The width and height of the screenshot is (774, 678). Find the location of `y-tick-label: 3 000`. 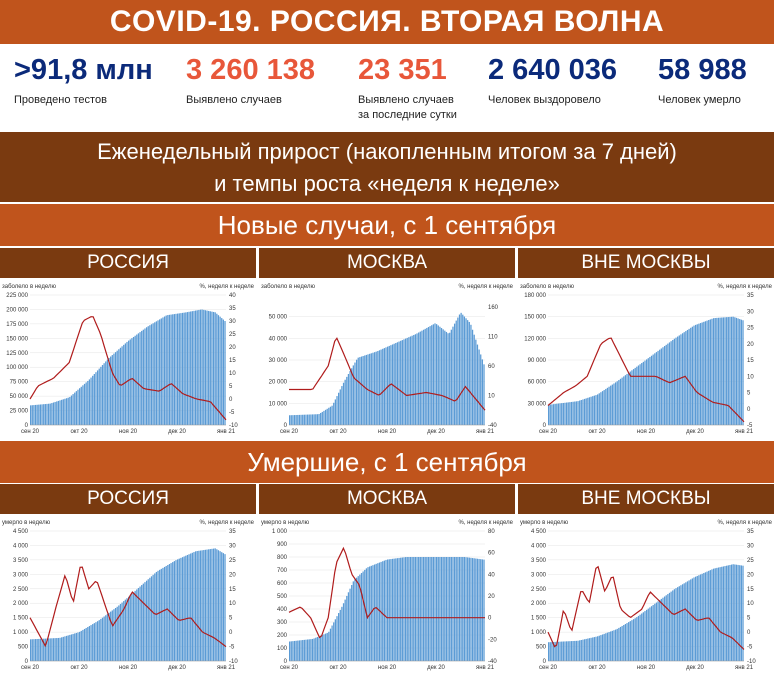

y-tick-label: 3 000 is located at coordinates (21, 575).